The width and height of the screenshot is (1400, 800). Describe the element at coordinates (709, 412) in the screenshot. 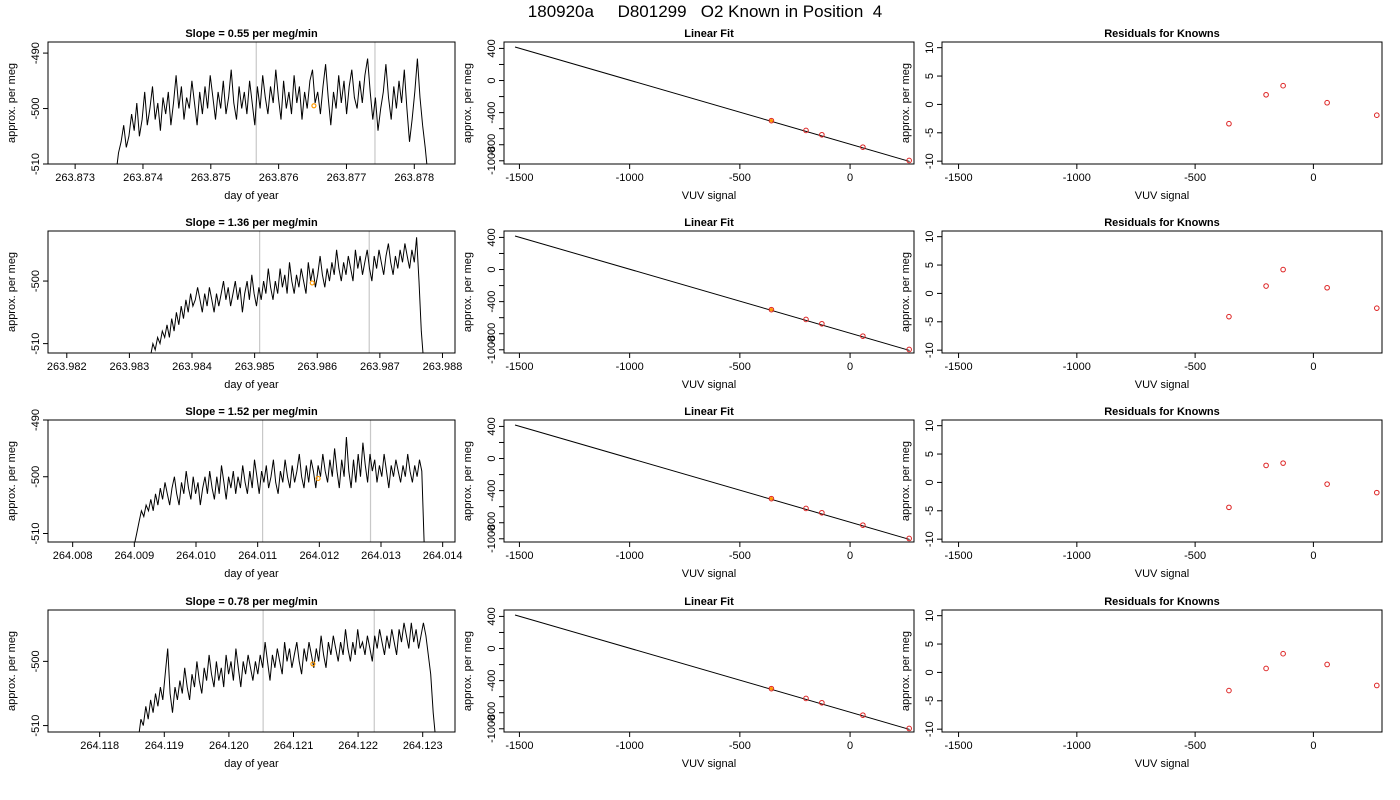

I see `panel-title: Linear Fit` at that location.